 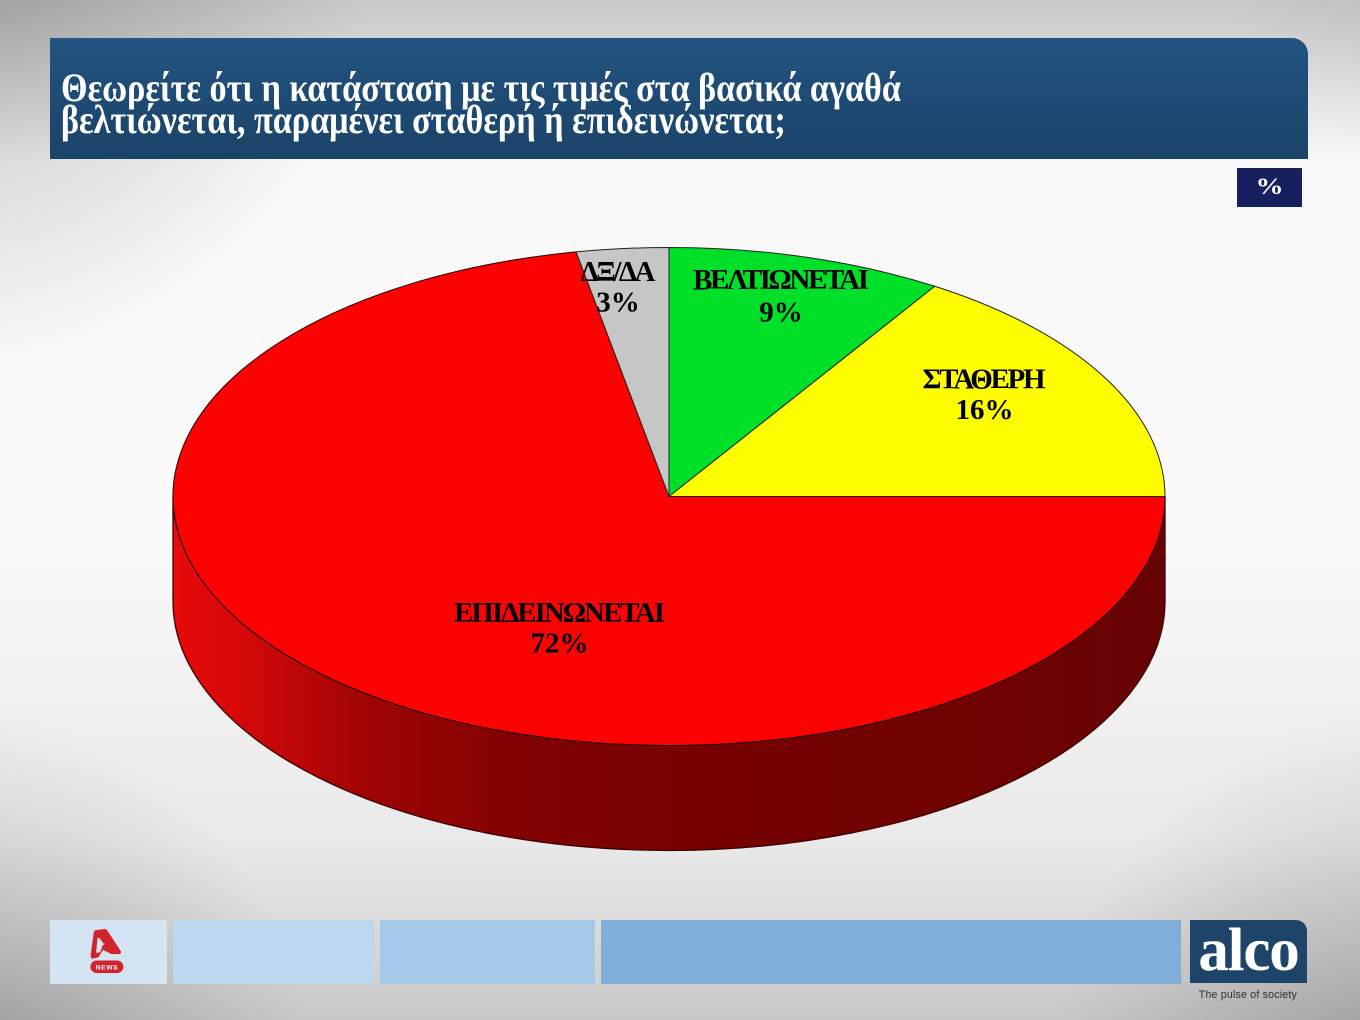 I want to click on svg-text: ΒΕΛΤΙΩΝΕΤΑΙ, so click(x=781, y=280).